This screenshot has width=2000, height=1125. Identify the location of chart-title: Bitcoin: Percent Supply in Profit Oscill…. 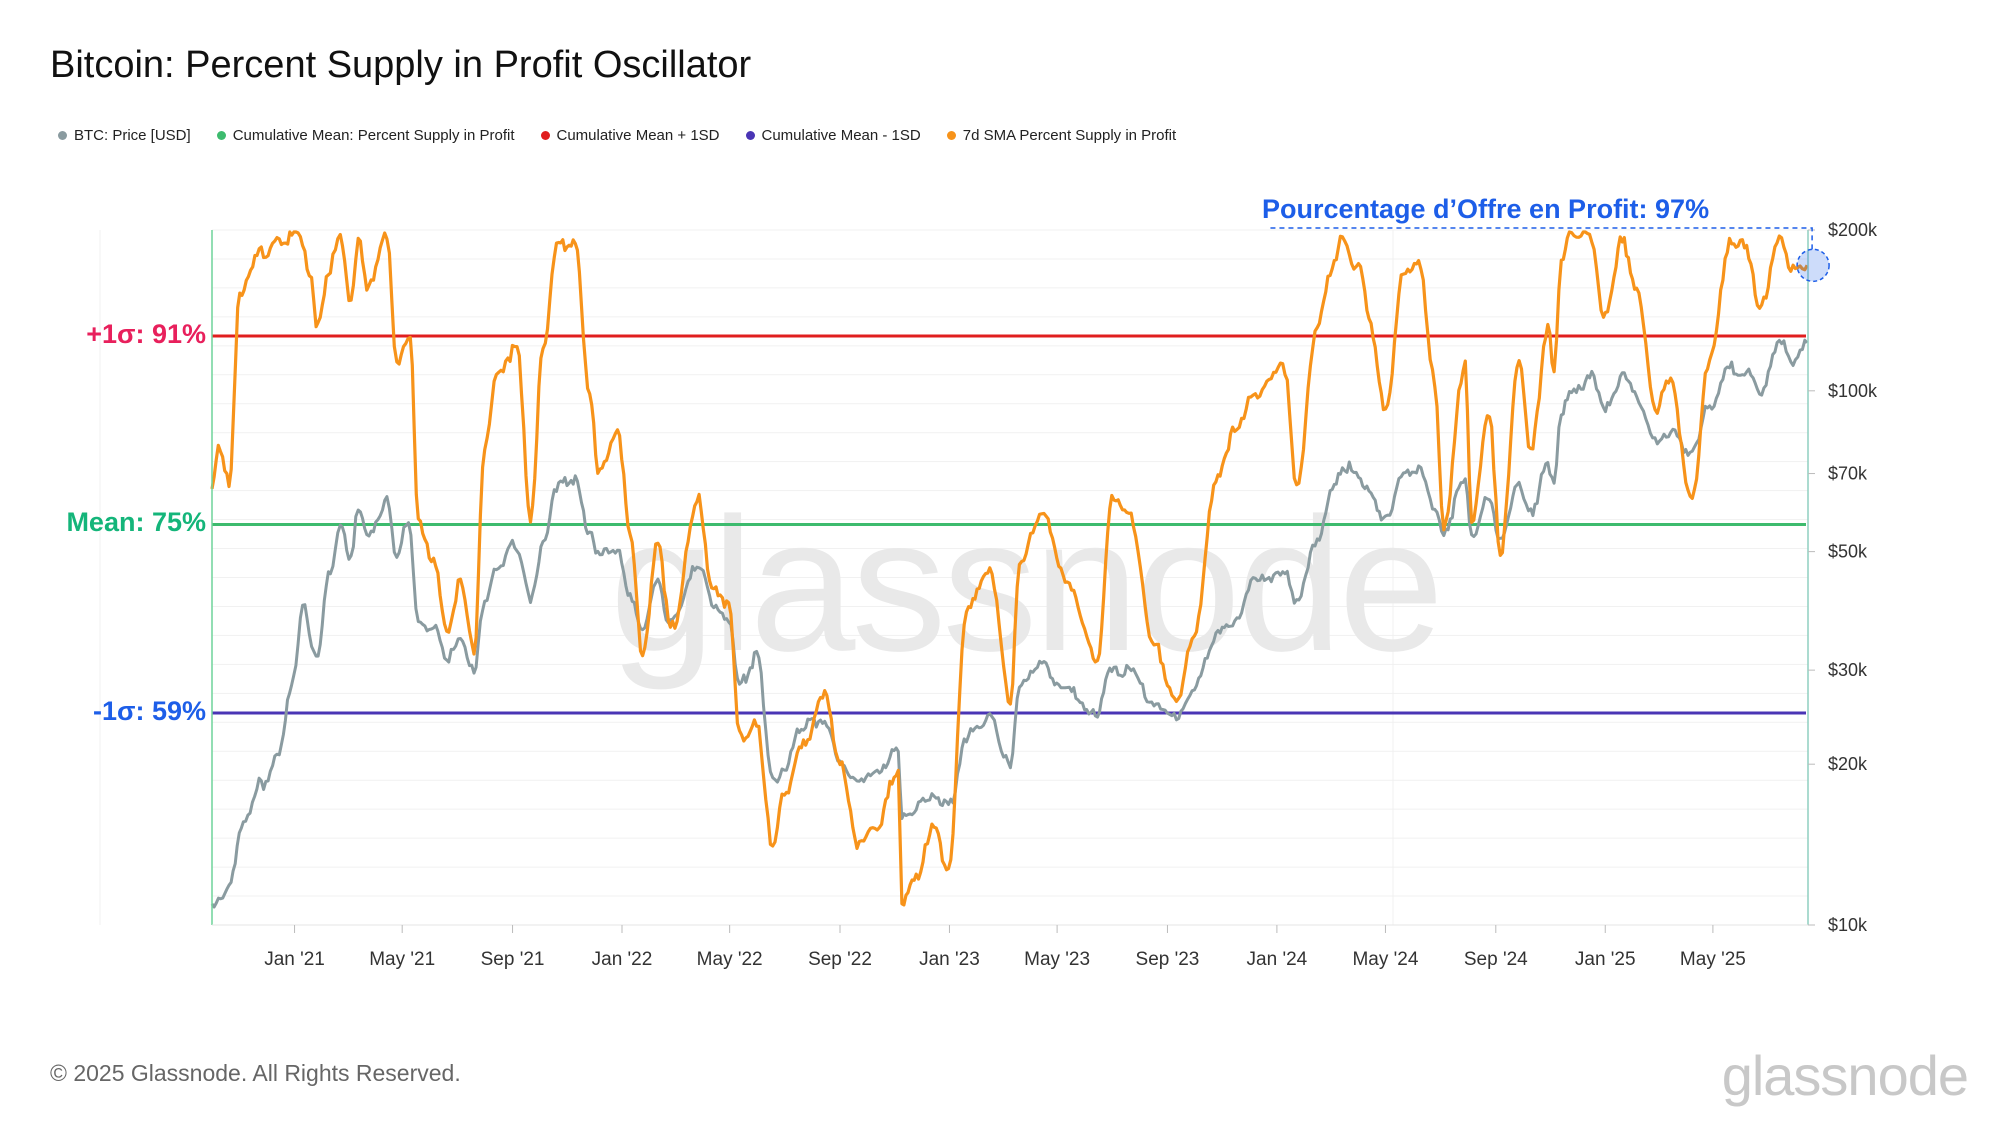
(401, 65).